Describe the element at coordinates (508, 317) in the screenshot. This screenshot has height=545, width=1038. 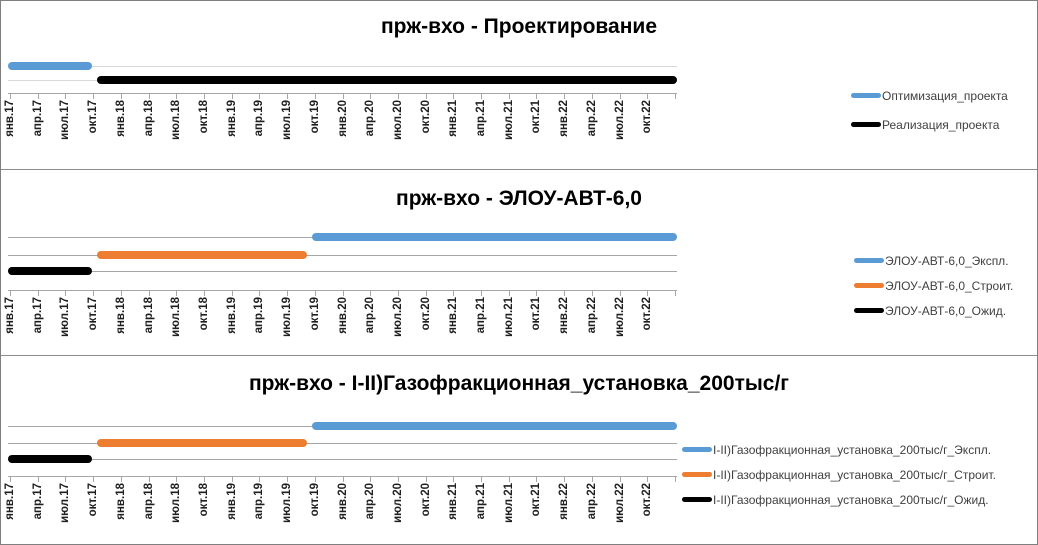
I see `axis-tick-label: июл.21` at that location.